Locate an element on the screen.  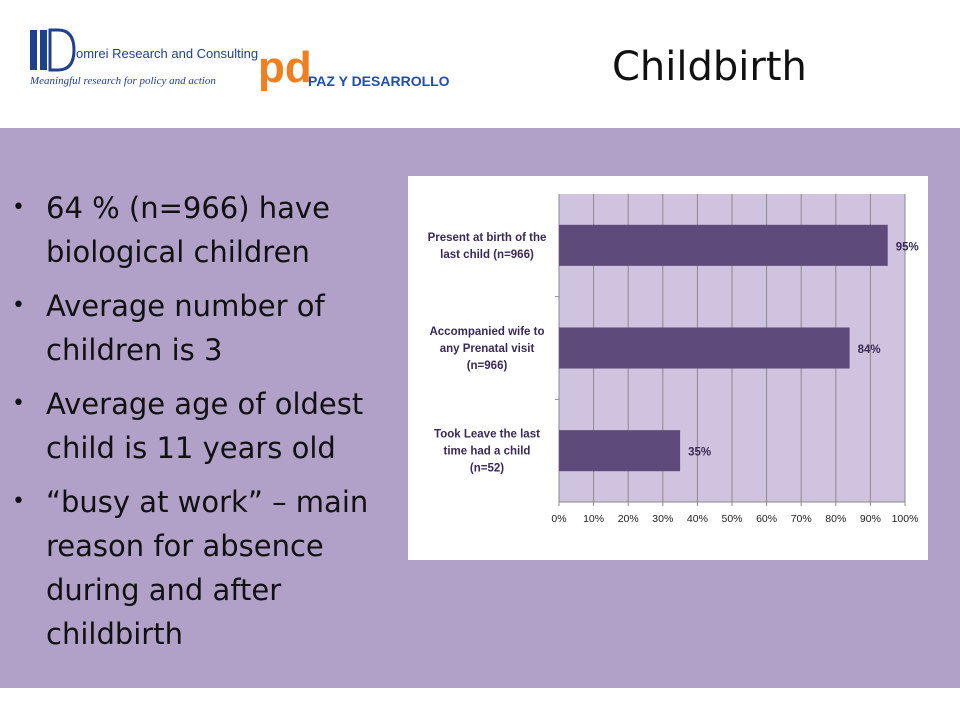
bullet-item: • 64 % (n=966) have biological children is located at coordinates (200, 230).